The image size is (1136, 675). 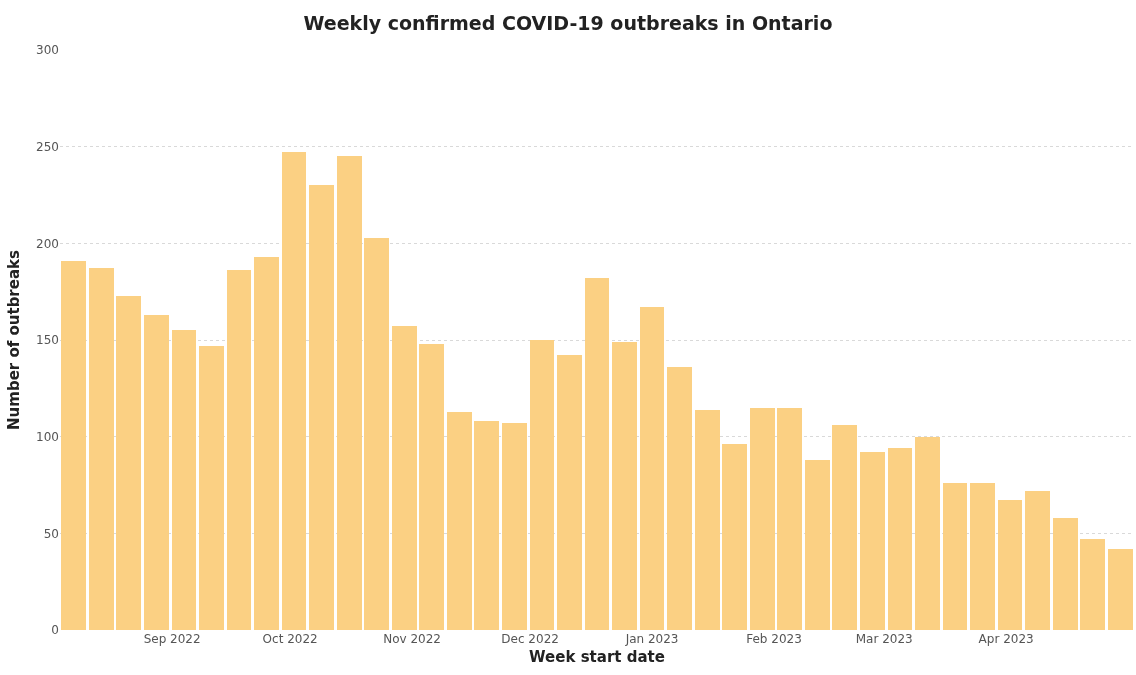 I want to click on y-tick-label: 50, so click(x=51, y=533).